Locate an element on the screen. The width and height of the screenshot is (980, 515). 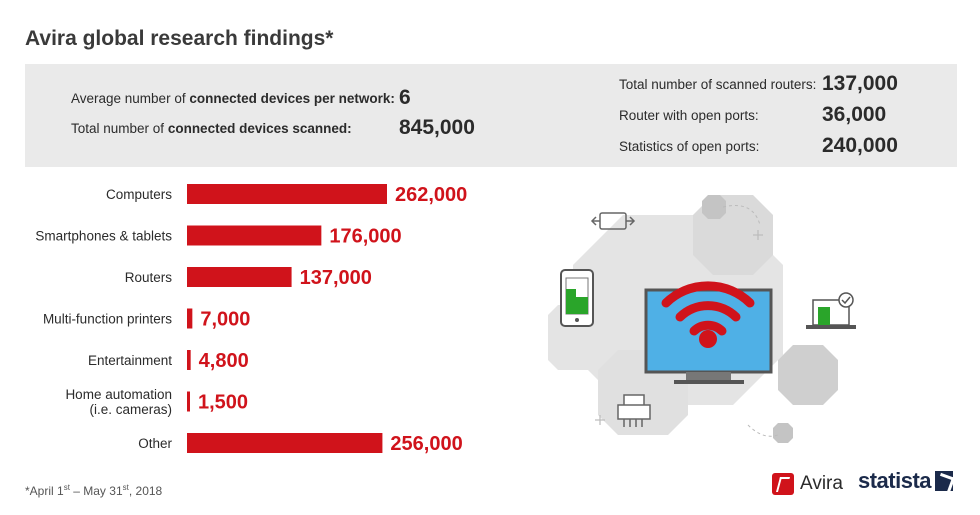
laptop-icon is located at coordinates (831, 310).